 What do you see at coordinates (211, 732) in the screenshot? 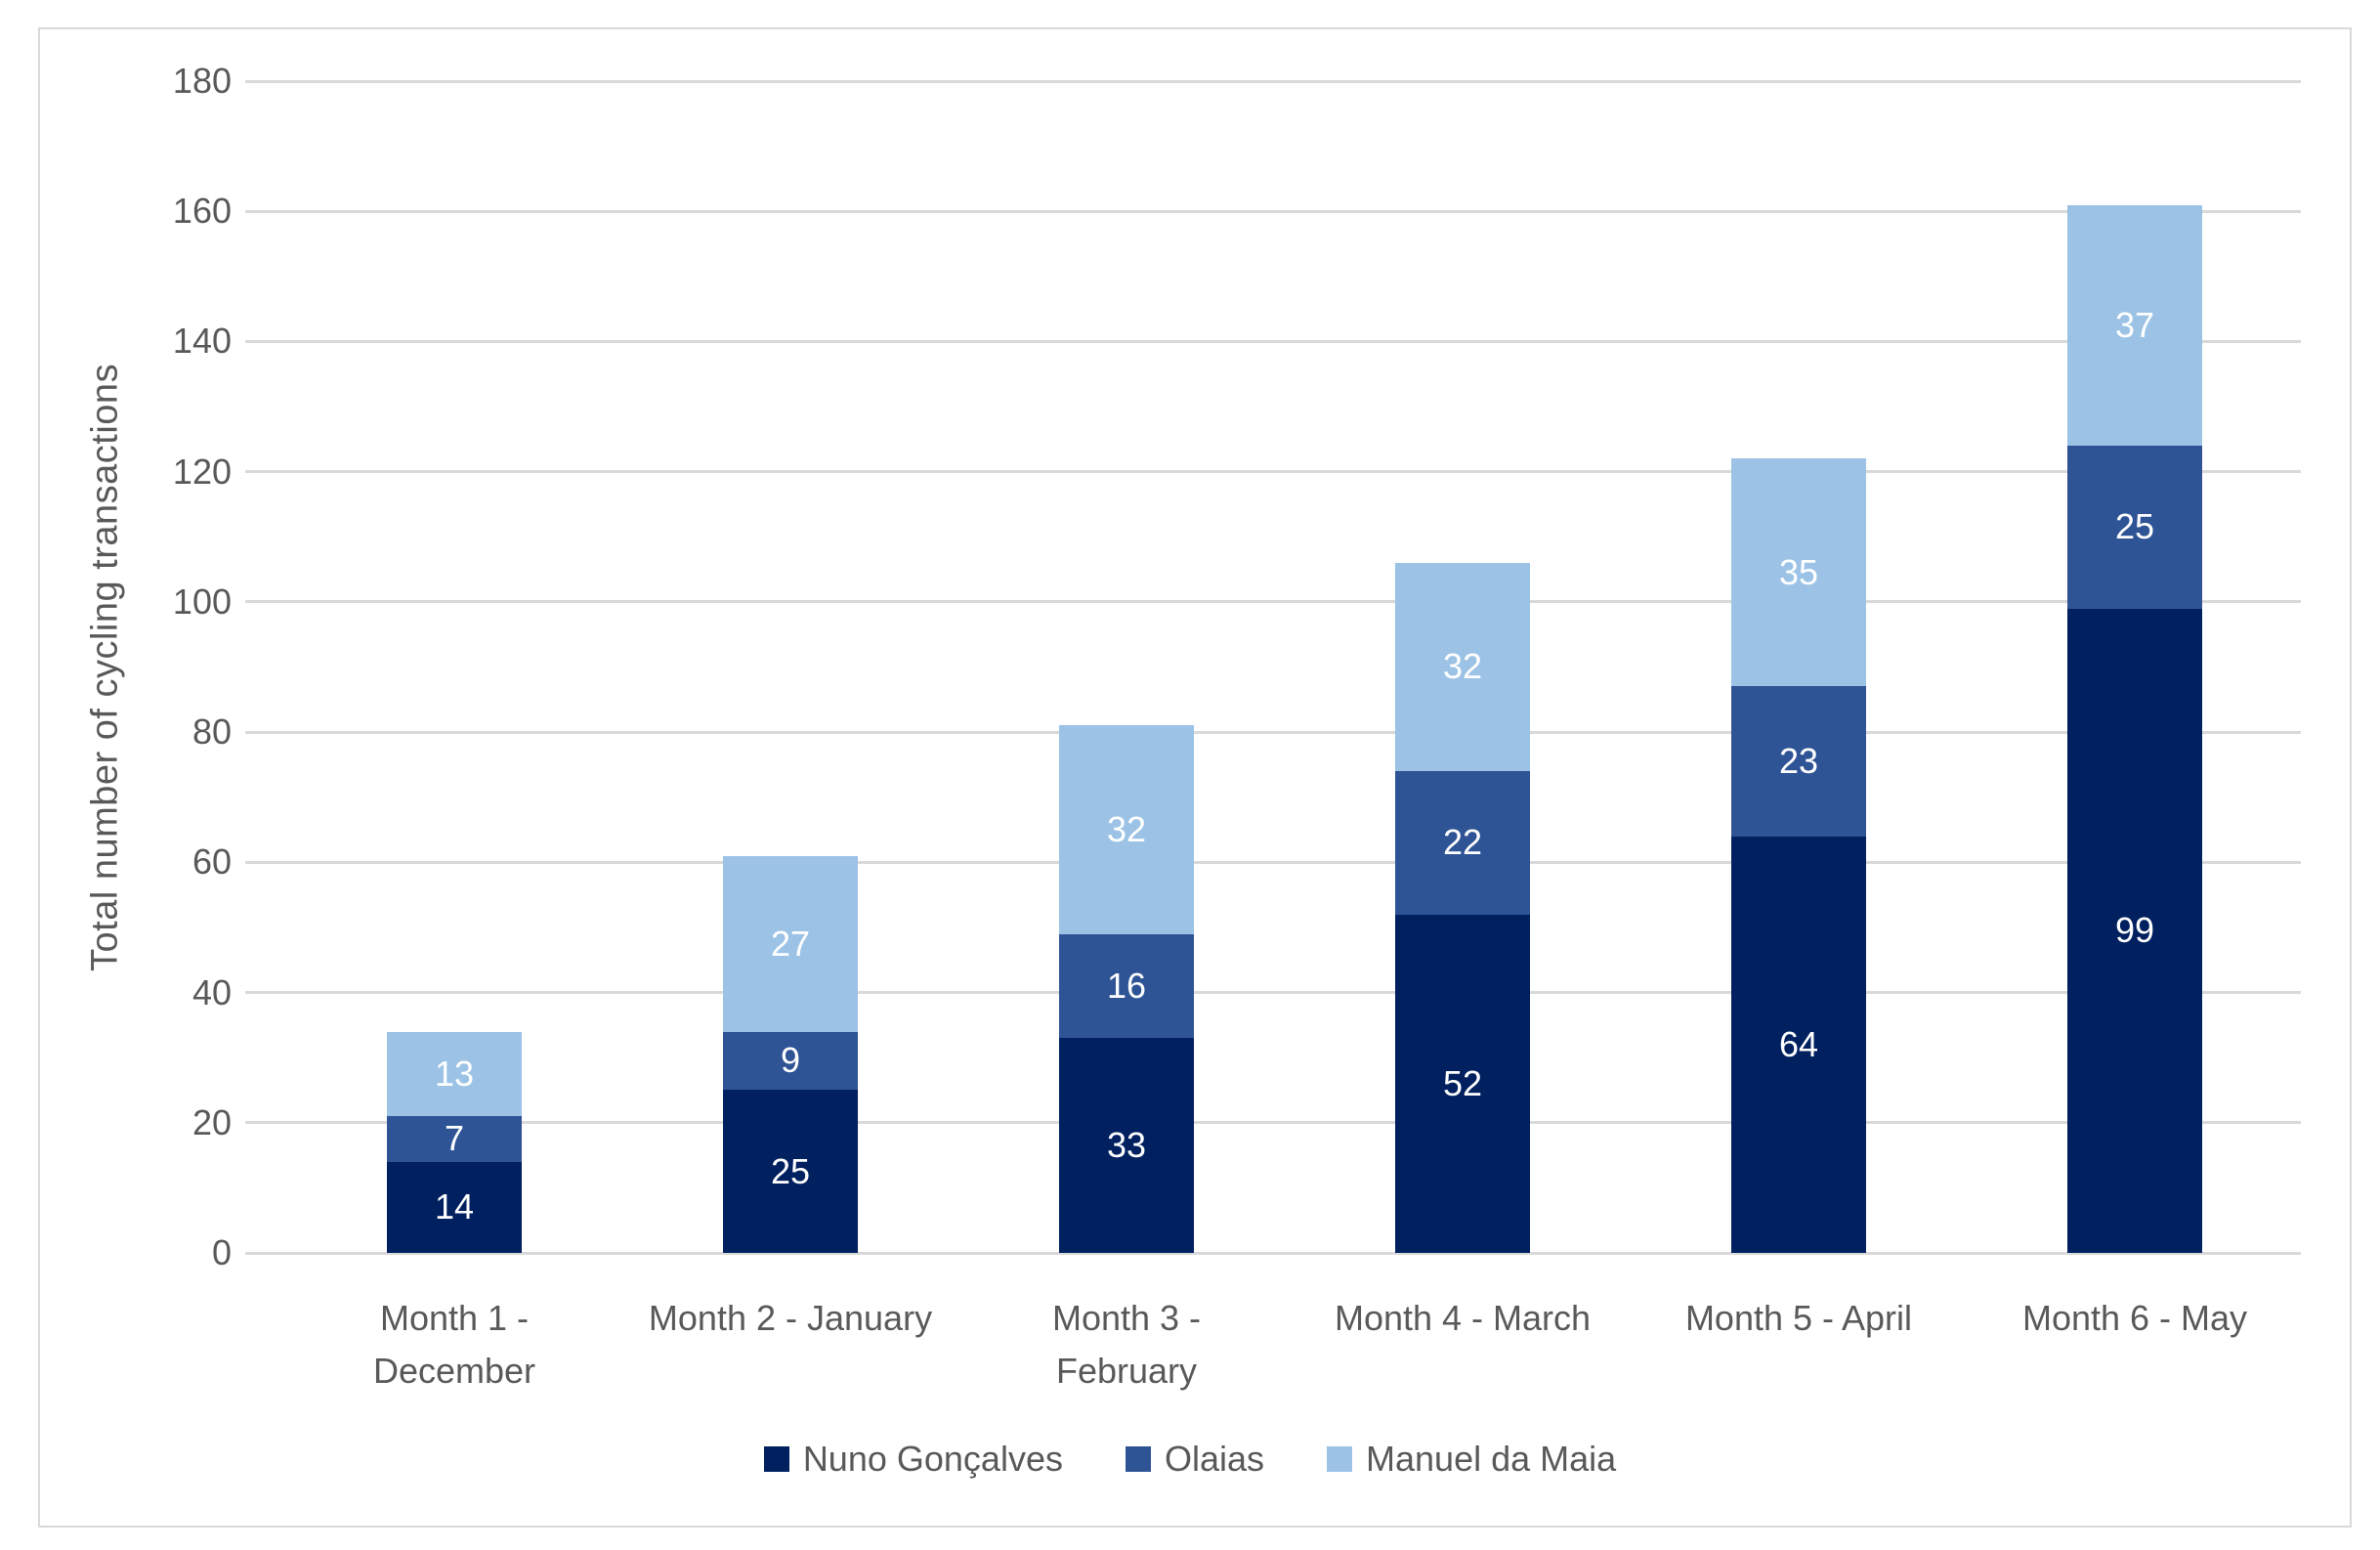
I see `y-tick-label: 80` at bounding box center [211, 732].